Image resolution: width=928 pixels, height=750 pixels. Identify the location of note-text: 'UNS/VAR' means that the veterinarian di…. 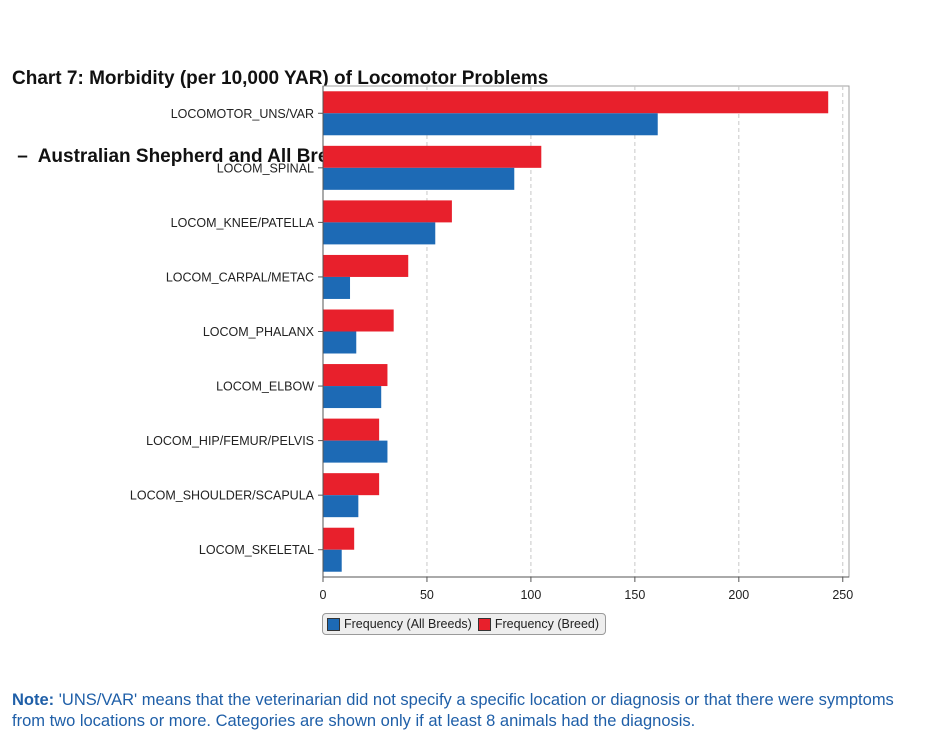
(453, 710).